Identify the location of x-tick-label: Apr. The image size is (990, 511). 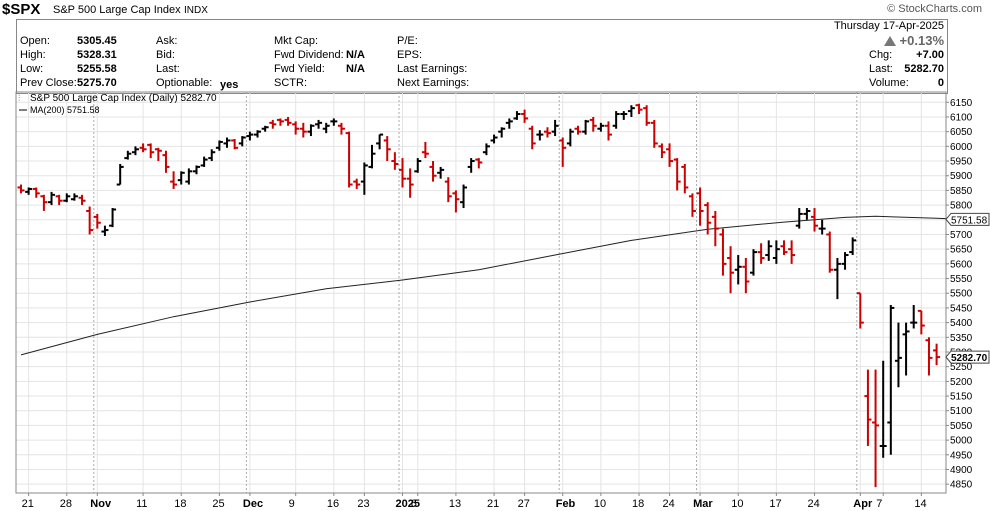
(863, 504).